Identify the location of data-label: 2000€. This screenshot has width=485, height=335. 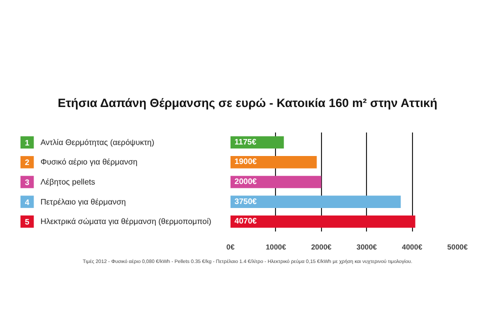
(246, 181).